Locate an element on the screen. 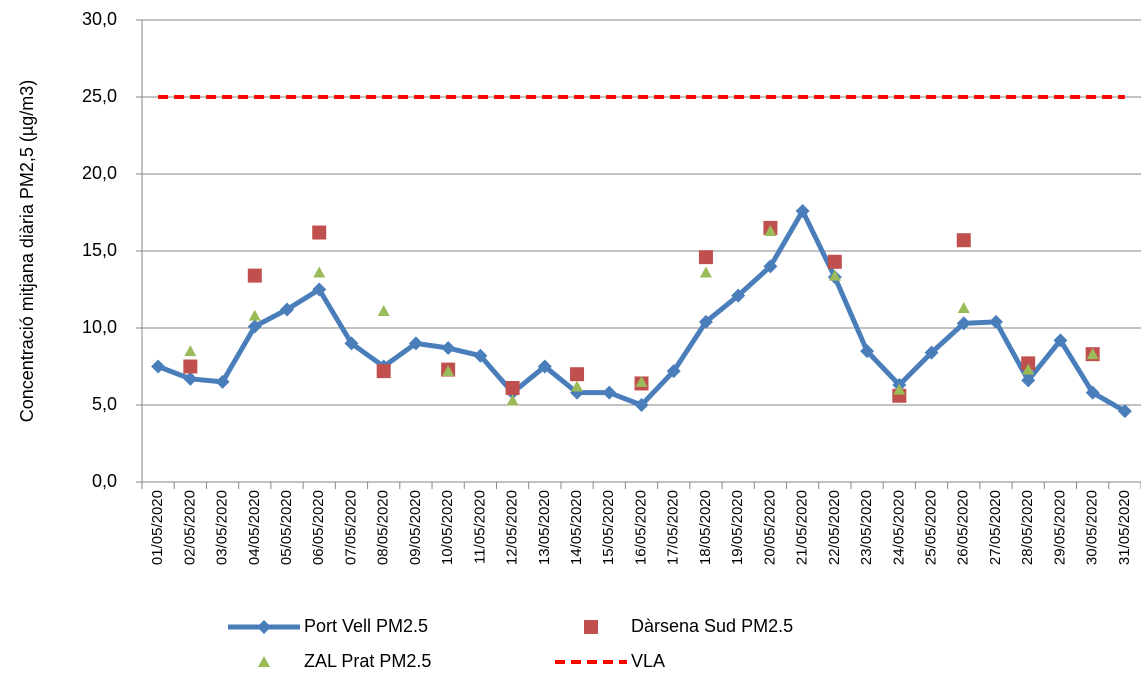 The image size is (1141, 683). x-tick-label: 03/05/2020 is located at coordinates (222, 527).